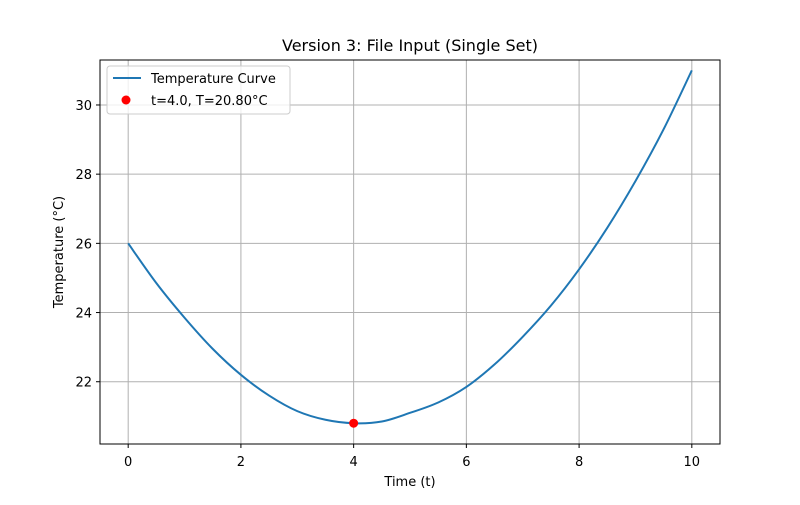  Describe the element at coordinates (83, 106) in the screenshot. I see `y-tick-label: 30` at that location.